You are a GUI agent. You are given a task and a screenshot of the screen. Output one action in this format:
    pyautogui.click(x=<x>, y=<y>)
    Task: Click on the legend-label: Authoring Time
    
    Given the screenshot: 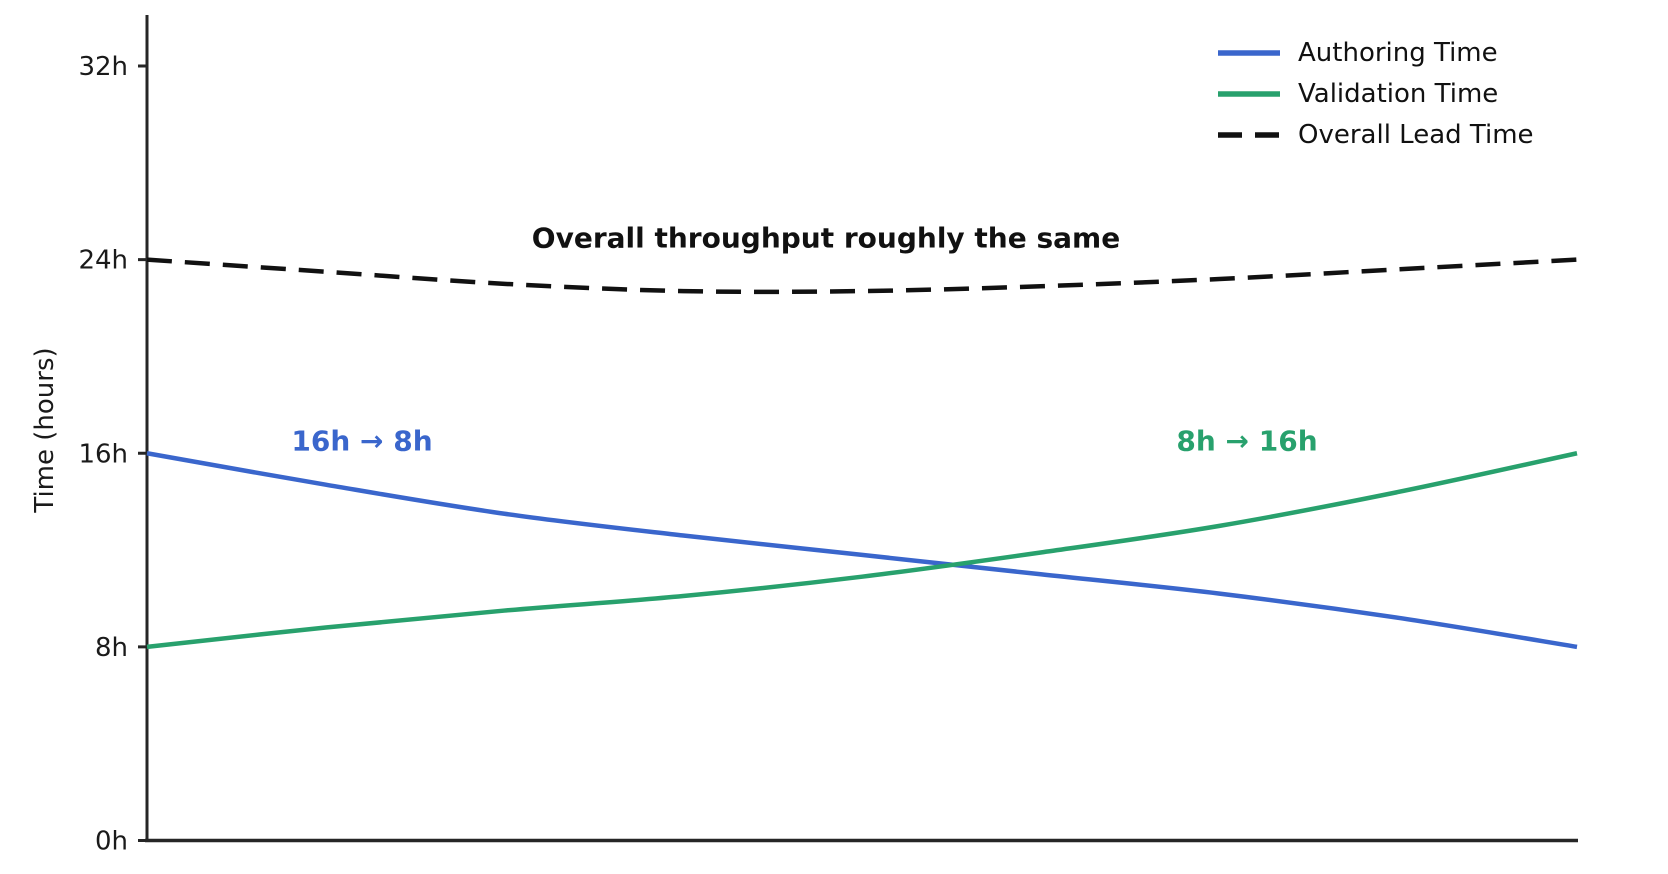 What is the action you would take?
    pyautogui.click(x=1398, y=53)
    